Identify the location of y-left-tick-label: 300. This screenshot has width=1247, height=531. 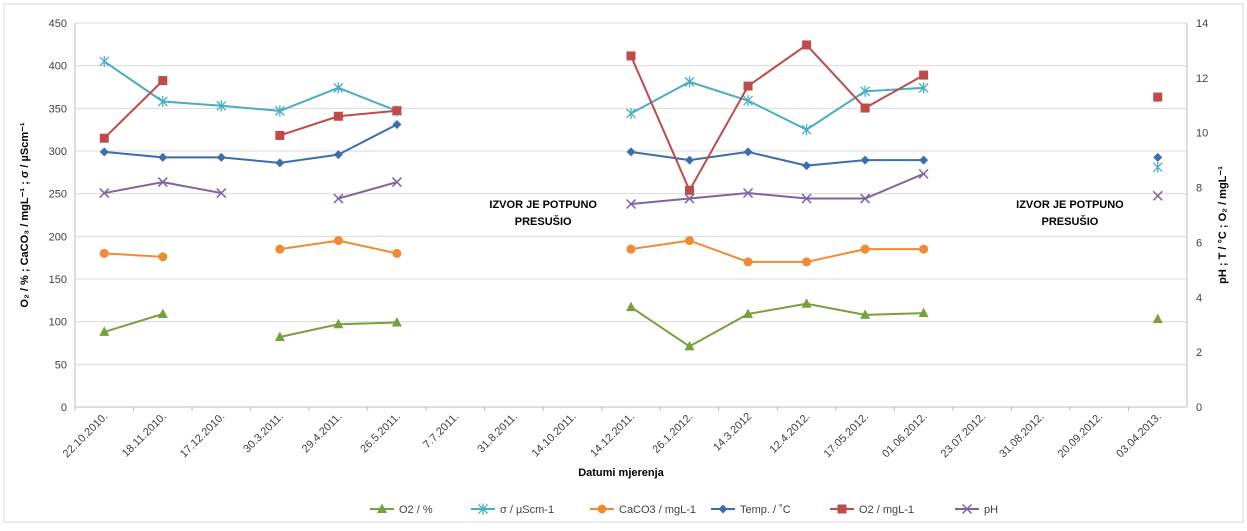
(58, 152).